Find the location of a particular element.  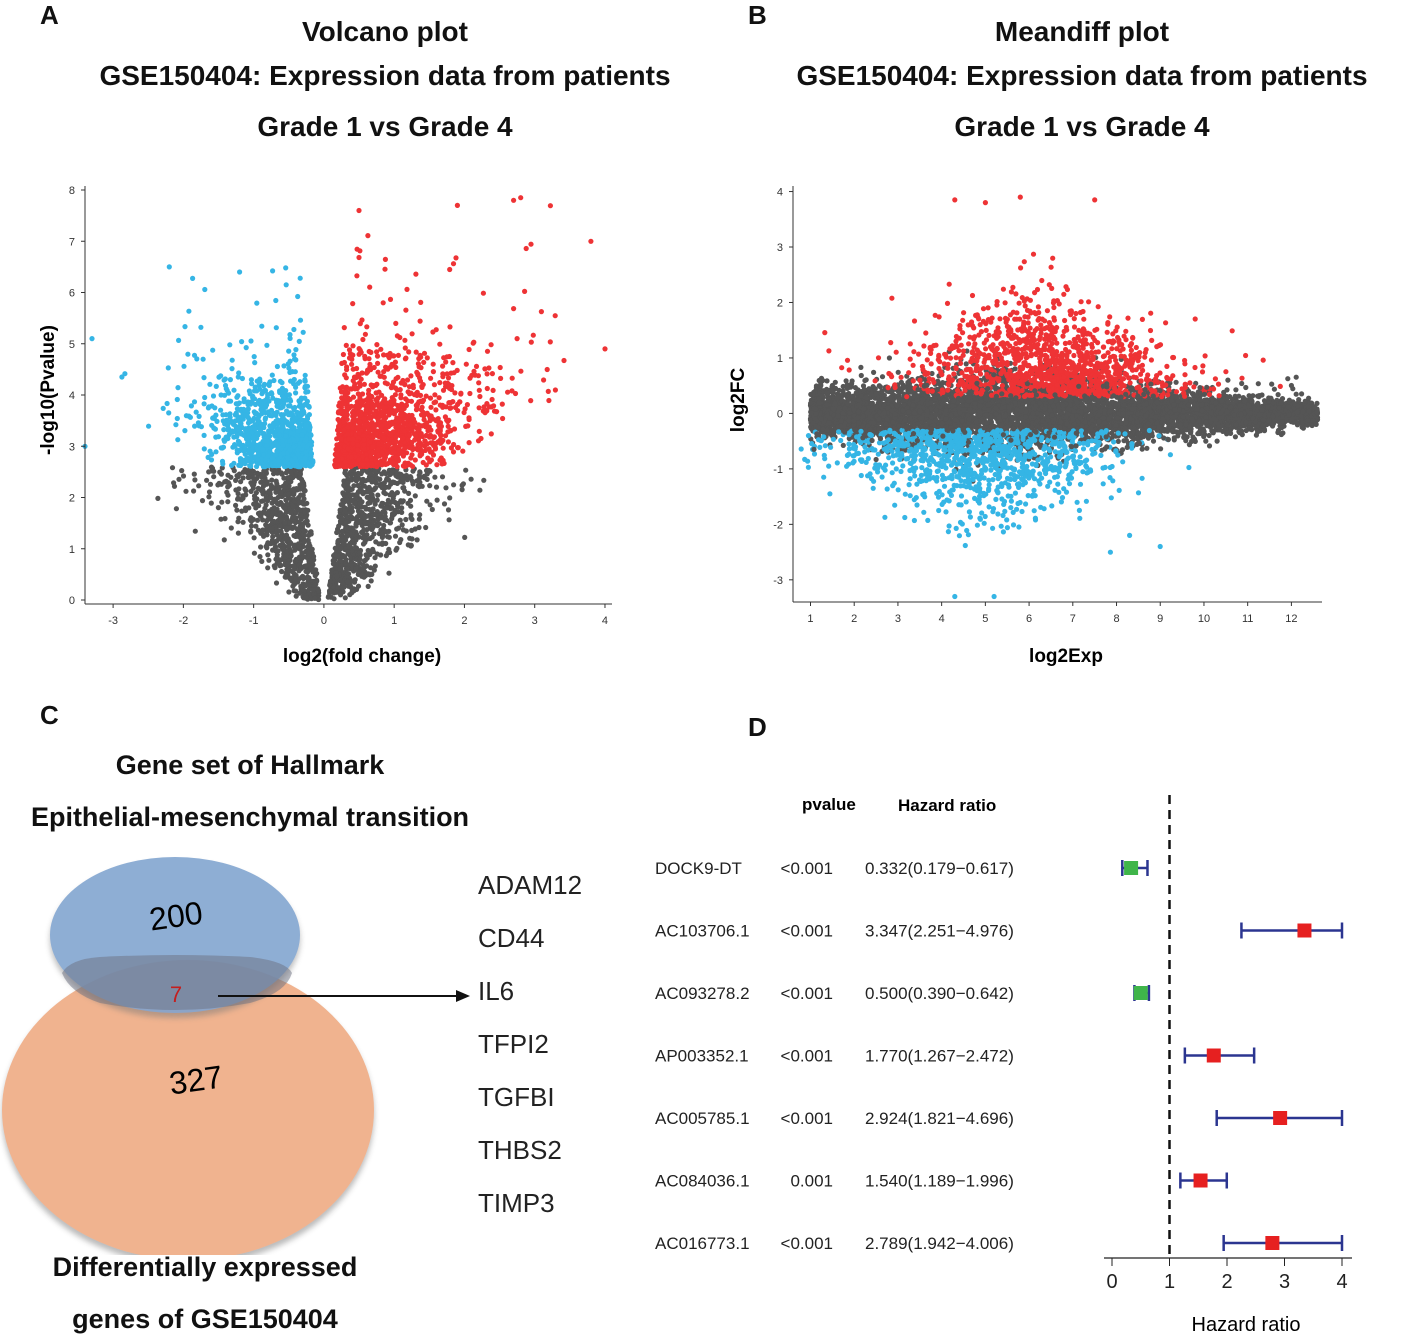

volcano-y-tick-label: 4 is located at coordinates (72, 396).